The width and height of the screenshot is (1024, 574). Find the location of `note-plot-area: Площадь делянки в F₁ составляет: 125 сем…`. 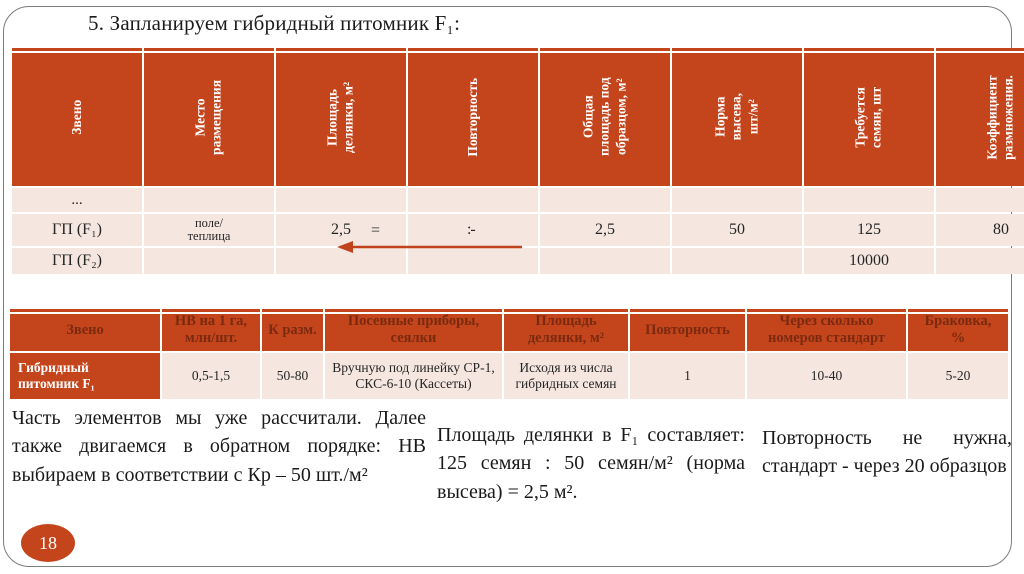

note-plot-area: Площадь делянки в F₁ составляет: 125 сем… is located at coordinates (591, 463).